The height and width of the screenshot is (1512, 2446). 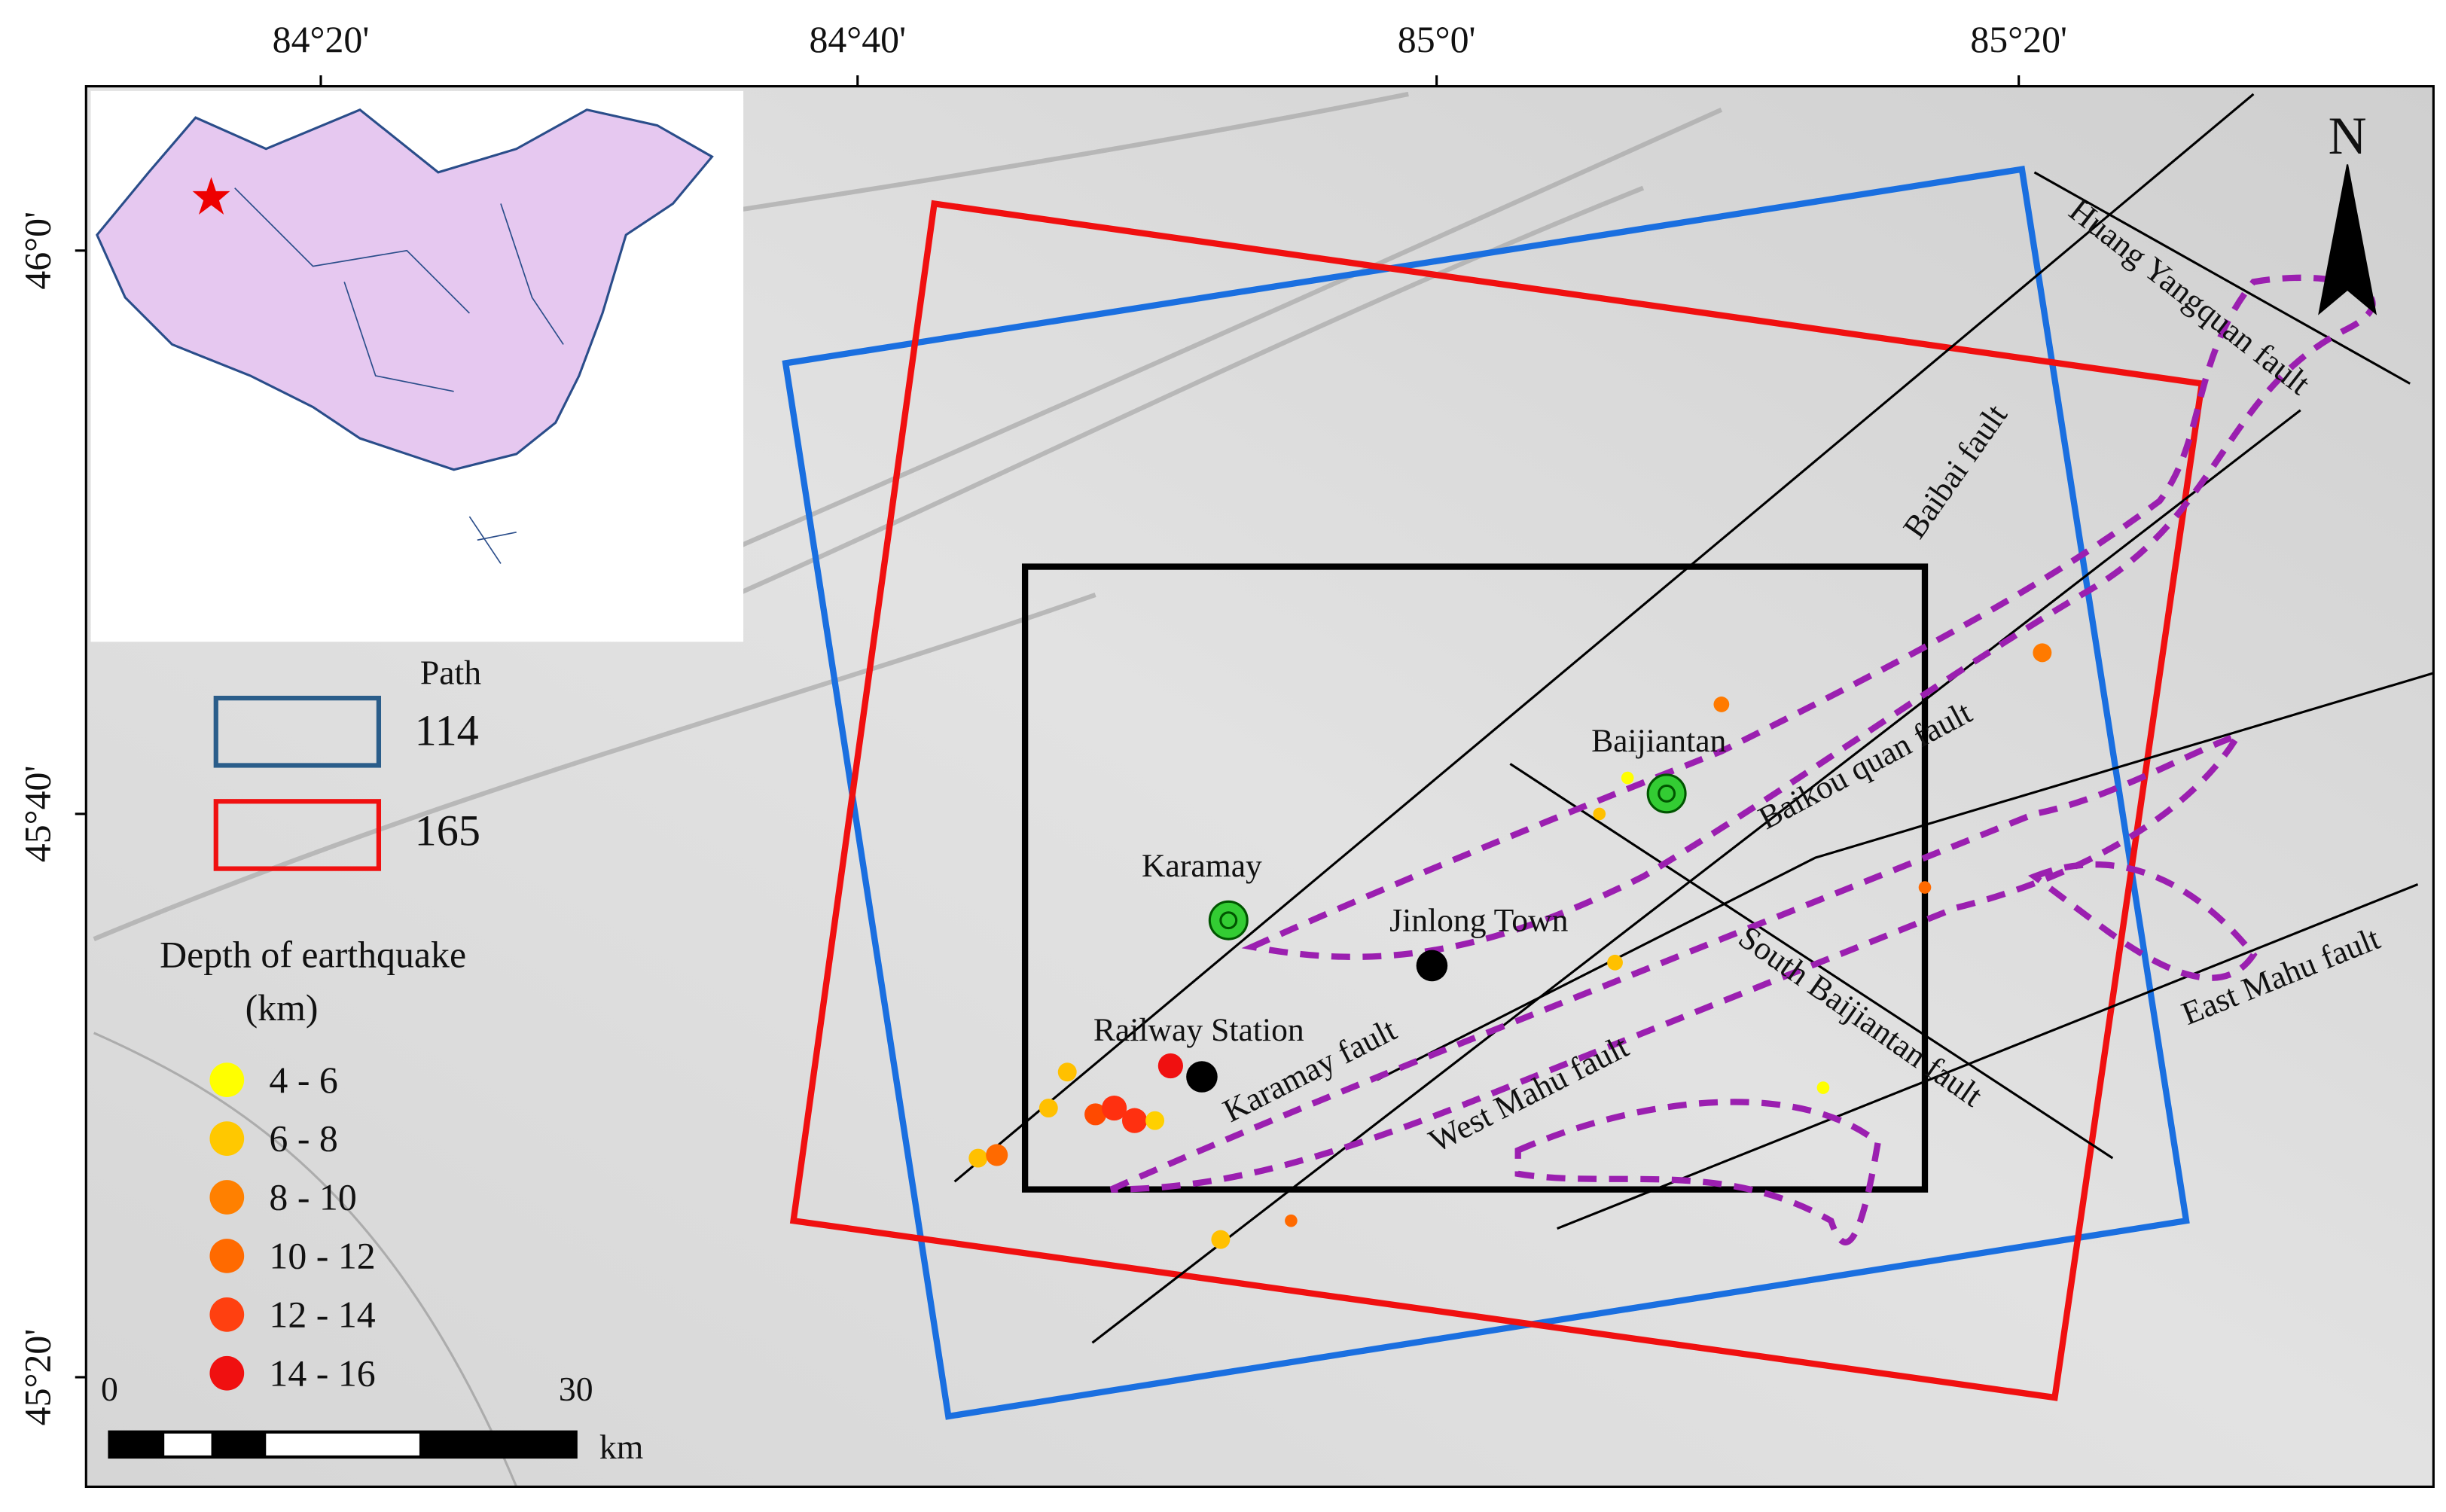 What do you see at coordinates (447, 830) in the screenshot?
I see `legend-label: 165` at bounding box center [447, 830].